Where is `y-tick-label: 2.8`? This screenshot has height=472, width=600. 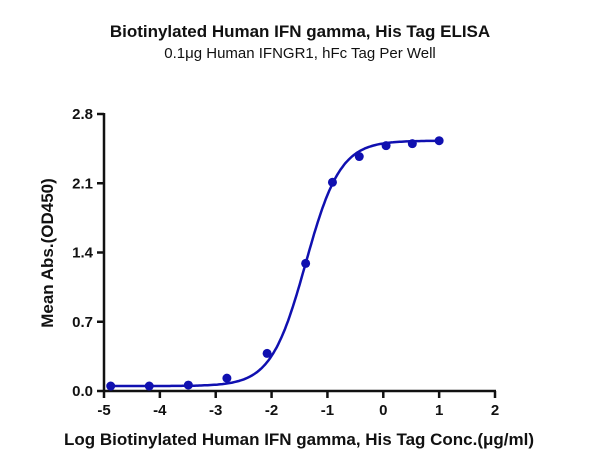
y-tick-label: 2.8 is located at coordinates (82, 114).